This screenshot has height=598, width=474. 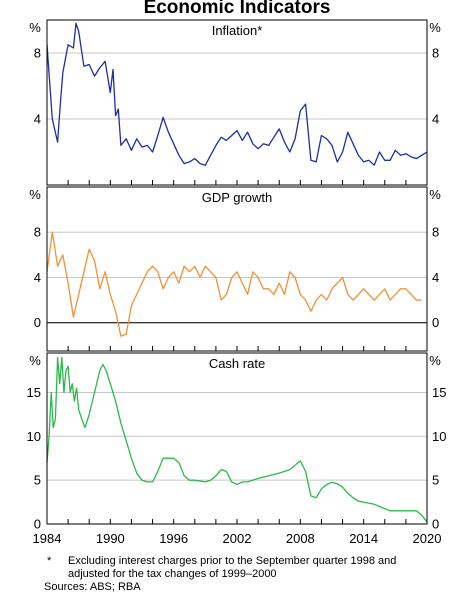 I want to click on gdp-growth-series-line, so click(x=234, y=284).